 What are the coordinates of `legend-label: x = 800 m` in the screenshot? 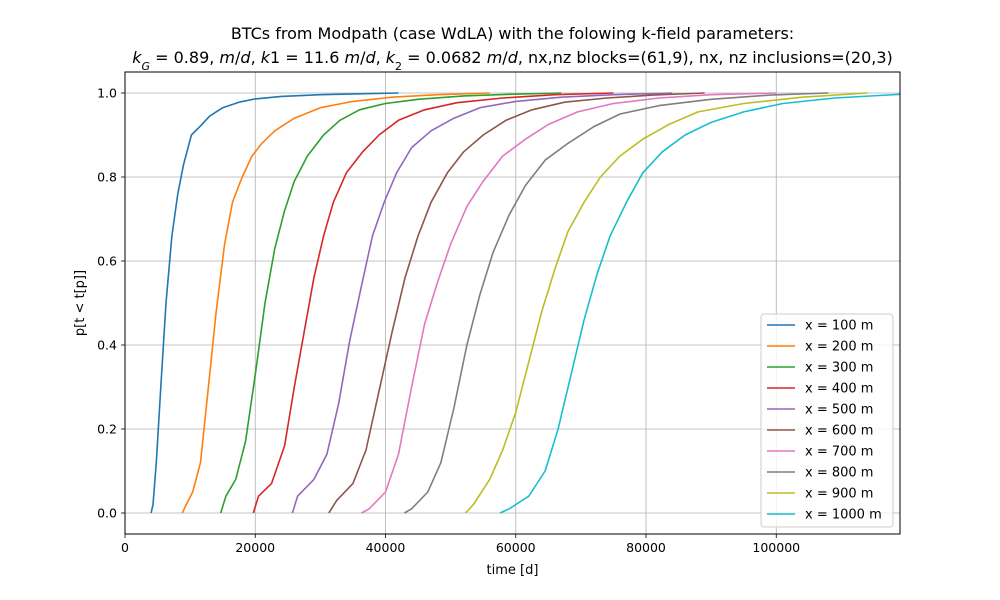 It's located at (839, 473).